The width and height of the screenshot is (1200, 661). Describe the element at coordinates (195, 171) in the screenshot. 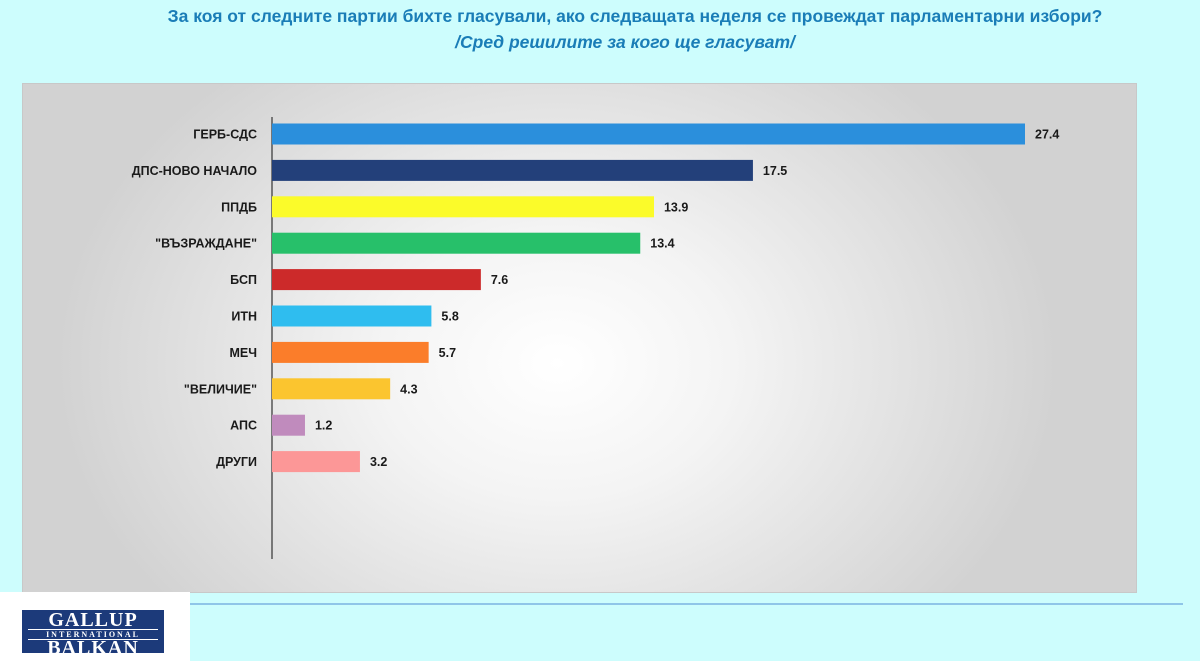

I see `category-label: ДПС-НОВО НАЧАЛО` at that location.